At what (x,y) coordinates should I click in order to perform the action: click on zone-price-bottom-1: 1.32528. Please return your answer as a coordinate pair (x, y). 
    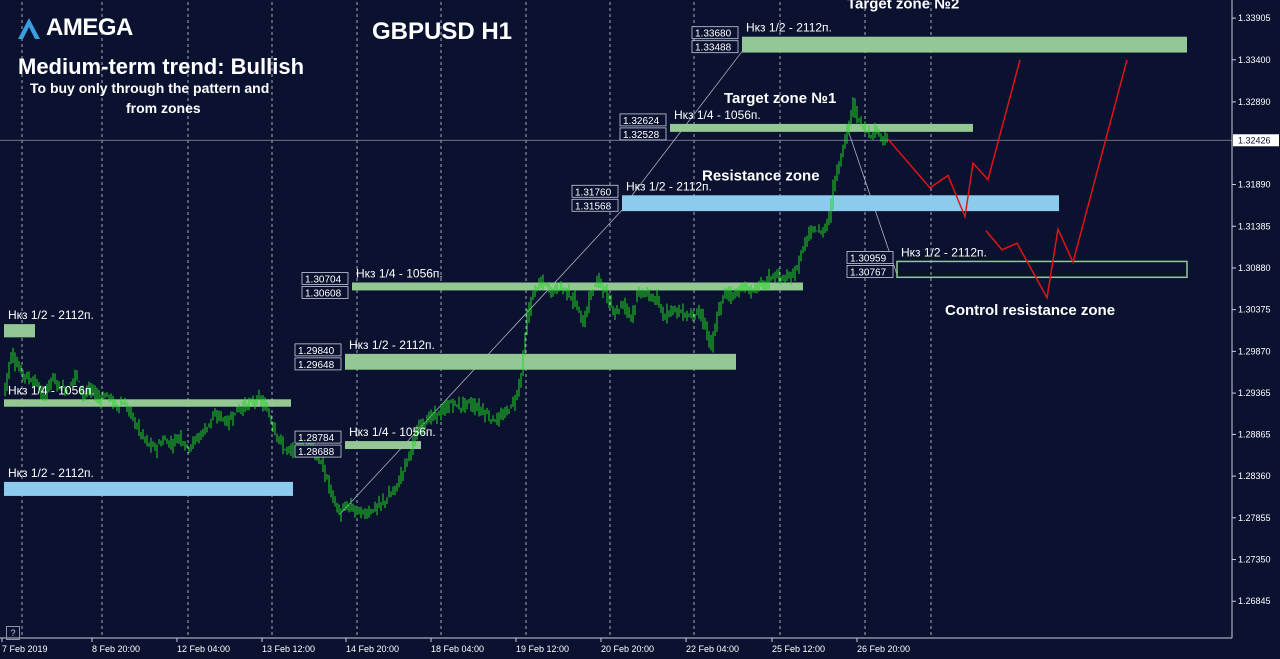
    Looking at the image, I should click on (641, 135).